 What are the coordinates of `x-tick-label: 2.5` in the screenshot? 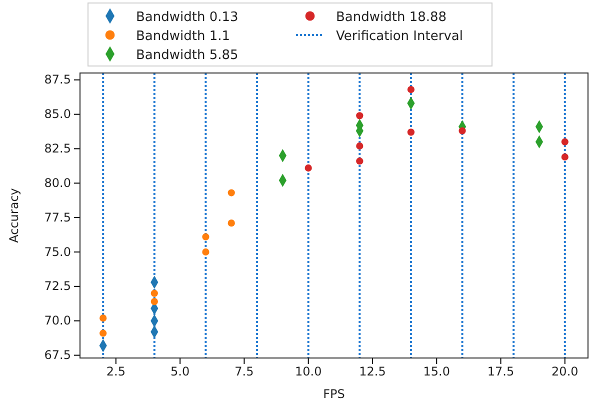 It's located at (116, 371).